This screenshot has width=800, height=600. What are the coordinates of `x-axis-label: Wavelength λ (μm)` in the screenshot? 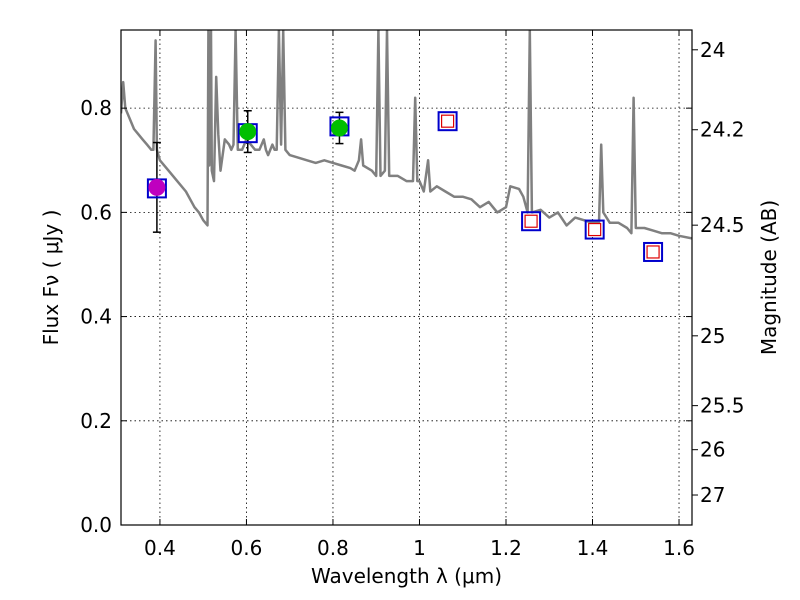 It's located at (406, 576).